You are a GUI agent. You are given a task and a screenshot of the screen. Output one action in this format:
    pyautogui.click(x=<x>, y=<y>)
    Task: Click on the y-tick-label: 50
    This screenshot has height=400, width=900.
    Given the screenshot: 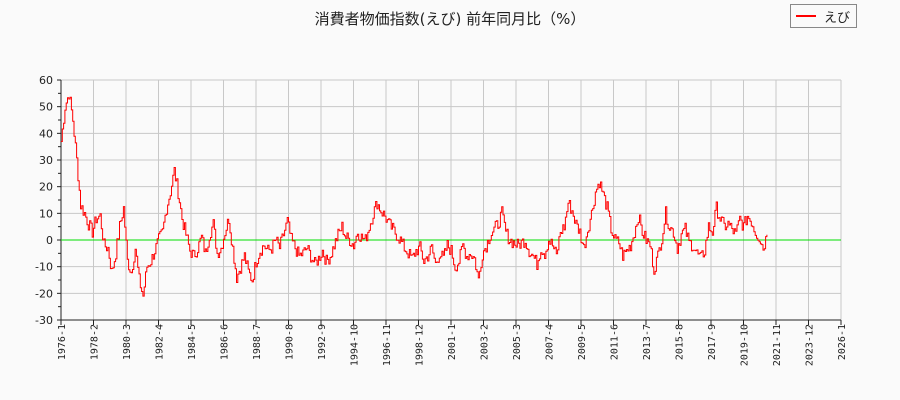 What is the action you would take?
    pyautogui.click(x=46, y=107)
    